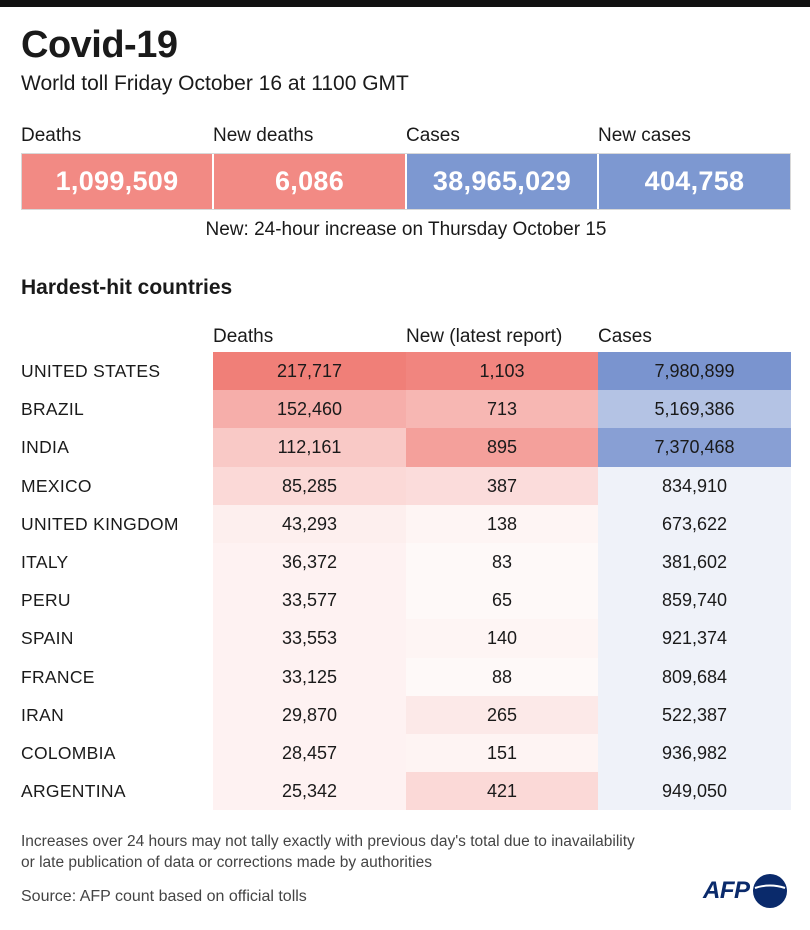 The image size is (810, 930). What do you see at coordinates (127, 287) in the screenshot?
I see `section-title: Hardest-hit countries` at bounding box center [127, 287].